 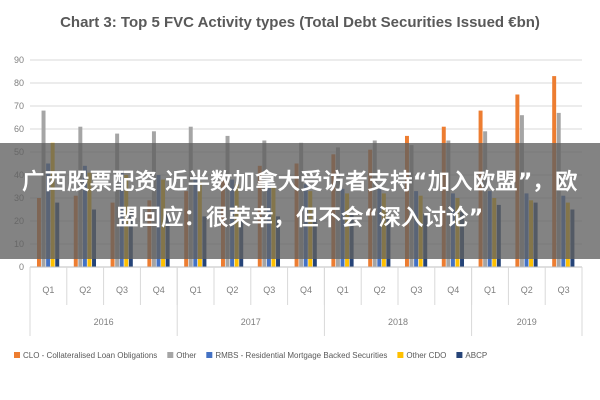 I want to click on year-label: 2016, so click(x=104, y=322).